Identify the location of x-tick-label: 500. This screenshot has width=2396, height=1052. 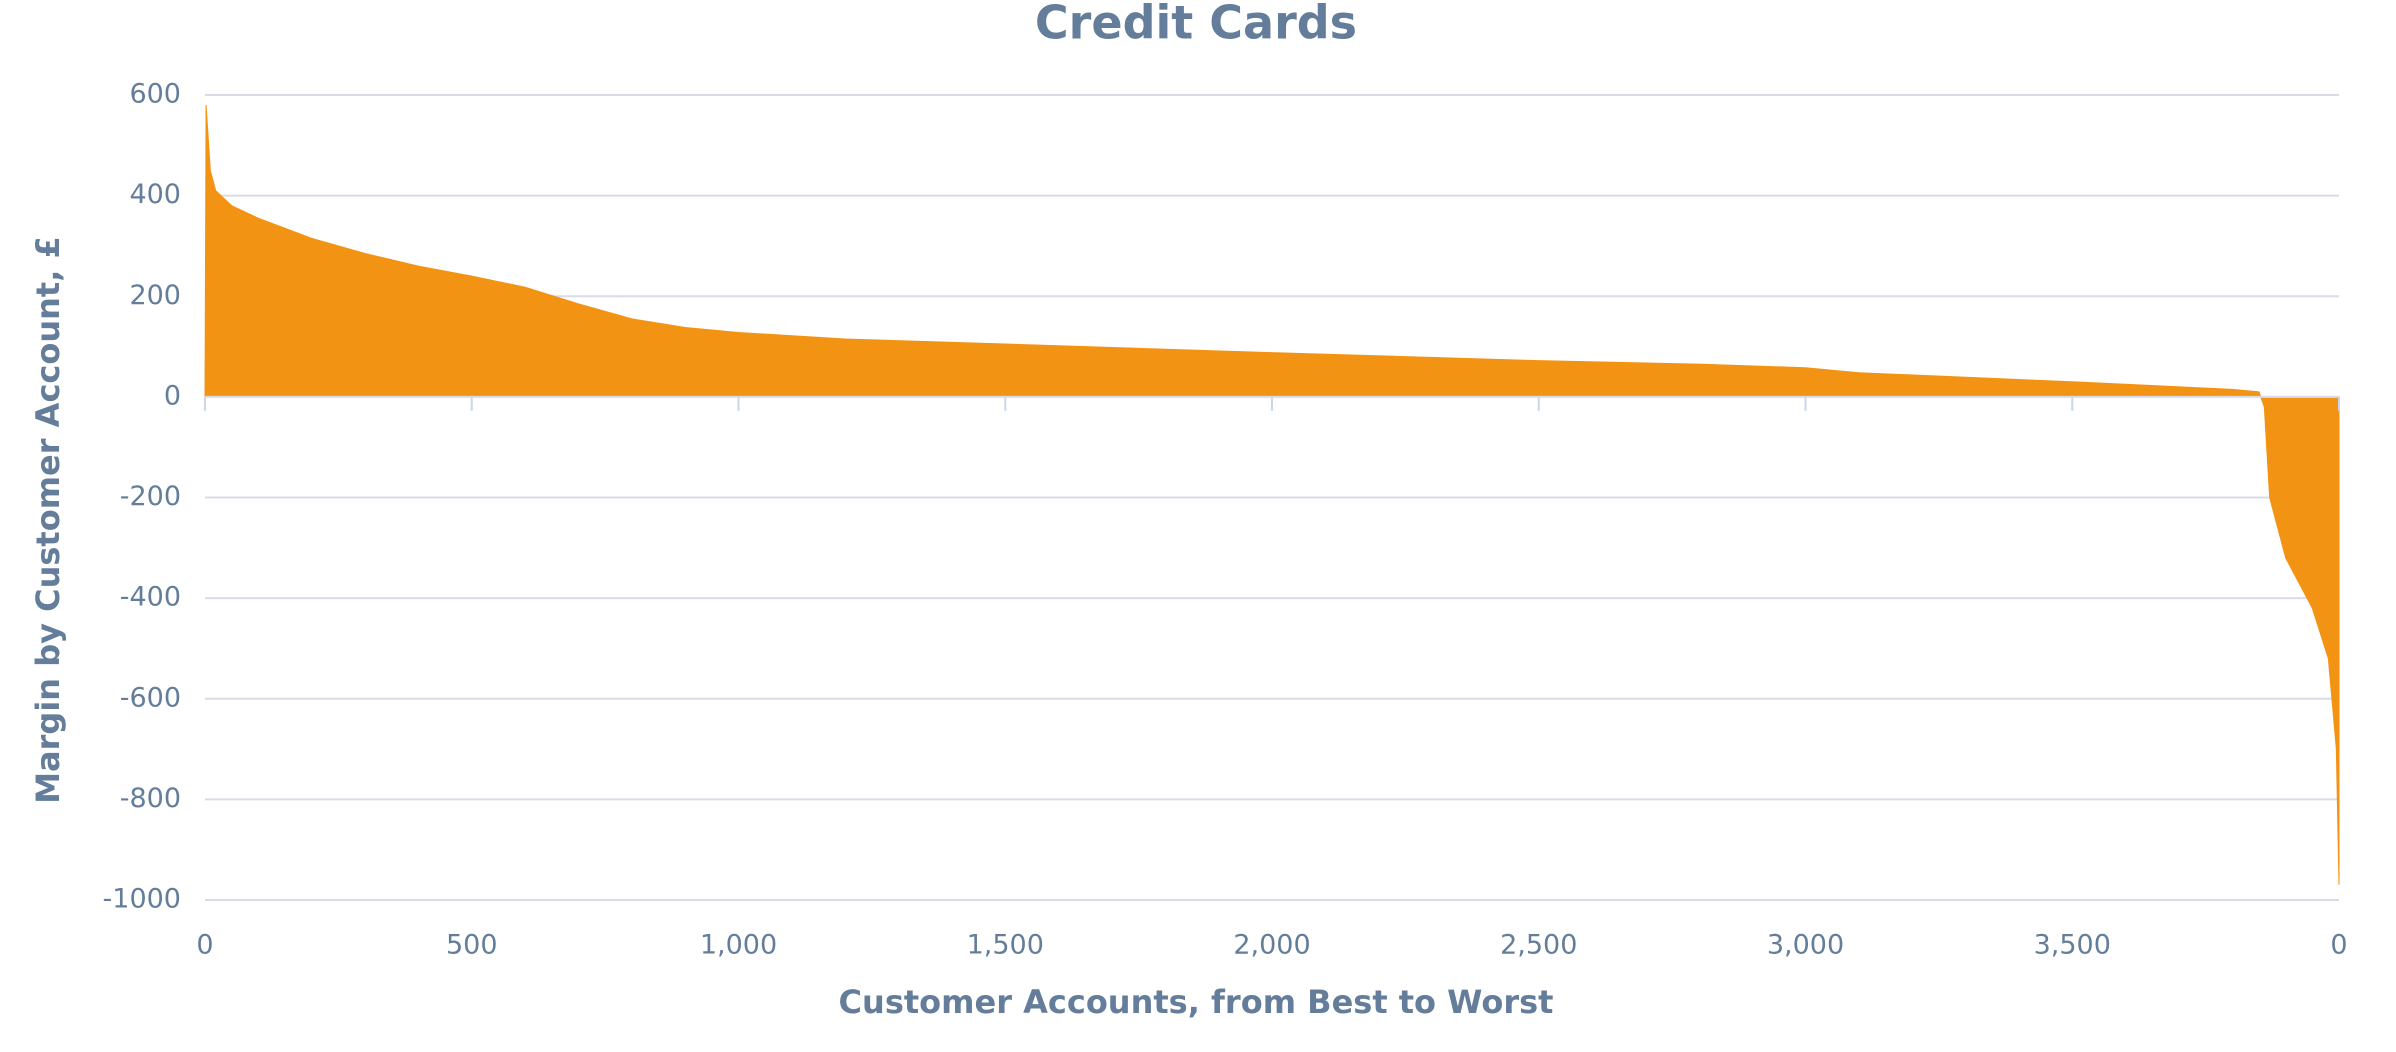
(472, 945).